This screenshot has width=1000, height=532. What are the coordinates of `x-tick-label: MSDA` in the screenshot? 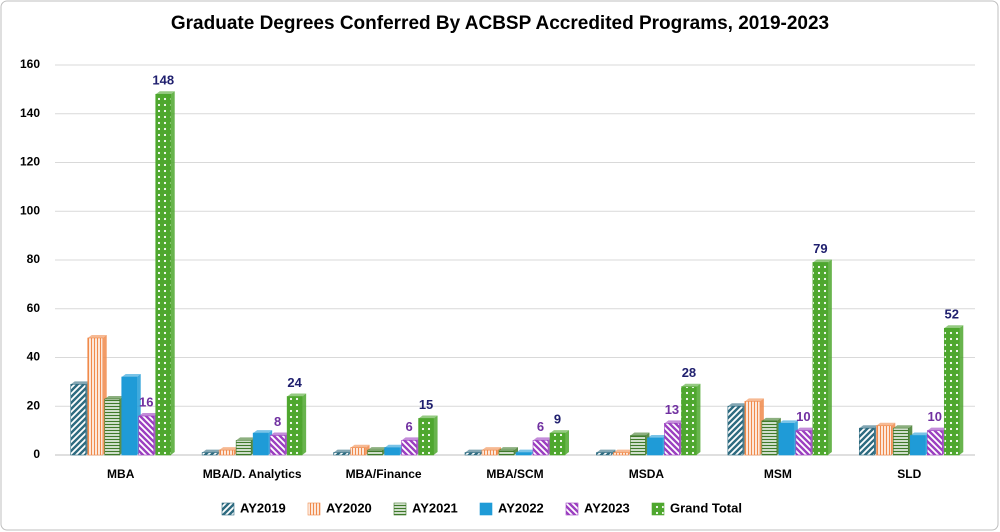 It's located at (647, 474).